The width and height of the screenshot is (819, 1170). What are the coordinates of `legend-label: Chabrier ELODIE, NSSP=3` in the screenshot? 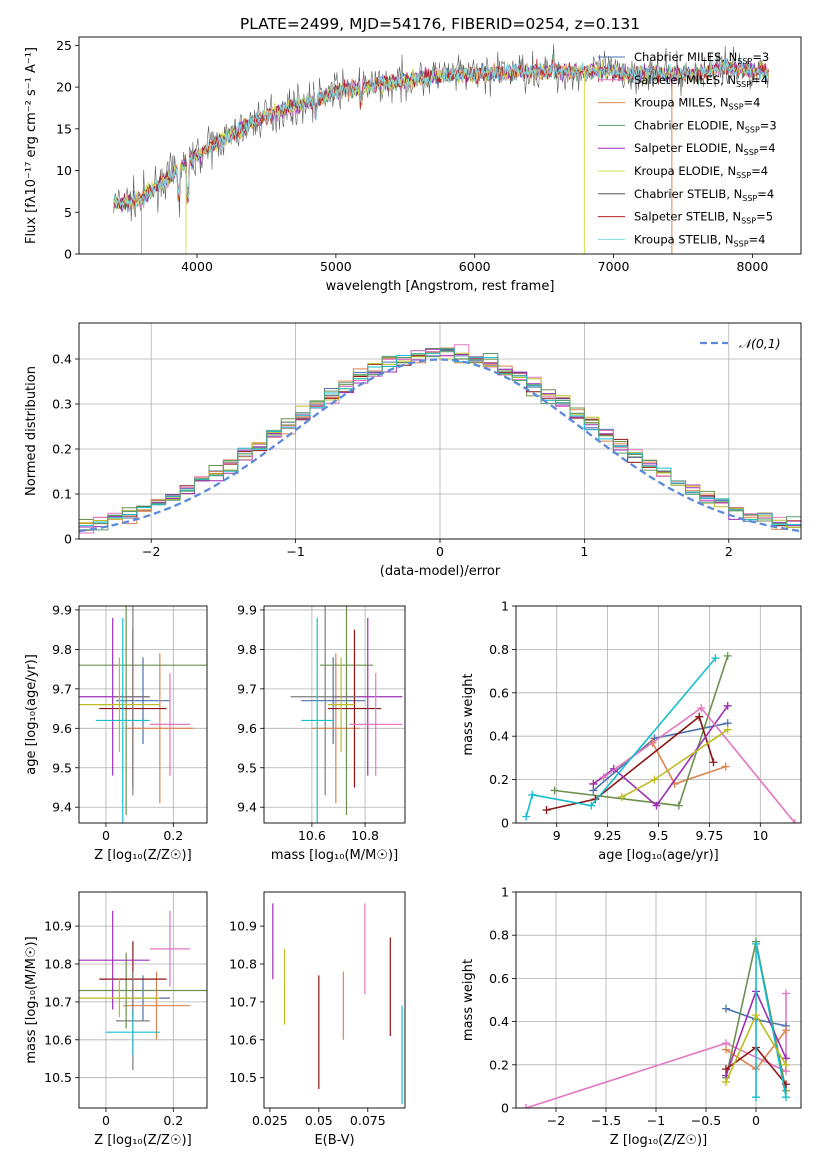 It's located at (705, 126).